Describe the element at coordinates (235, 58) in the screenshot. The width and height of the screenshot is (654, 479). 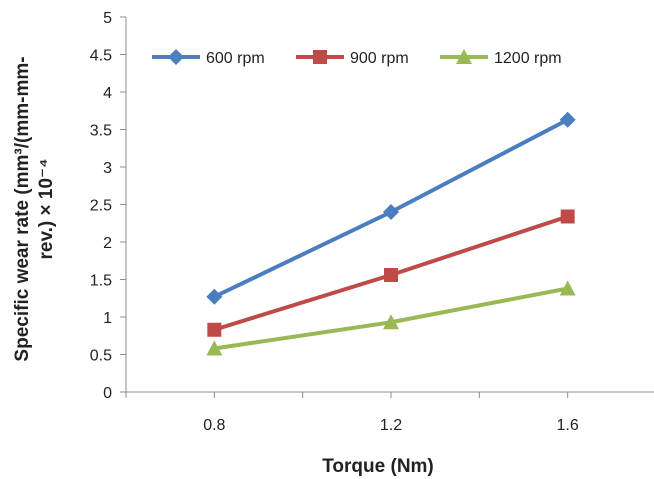
I see `legend-label: 600 rpm` at that location.